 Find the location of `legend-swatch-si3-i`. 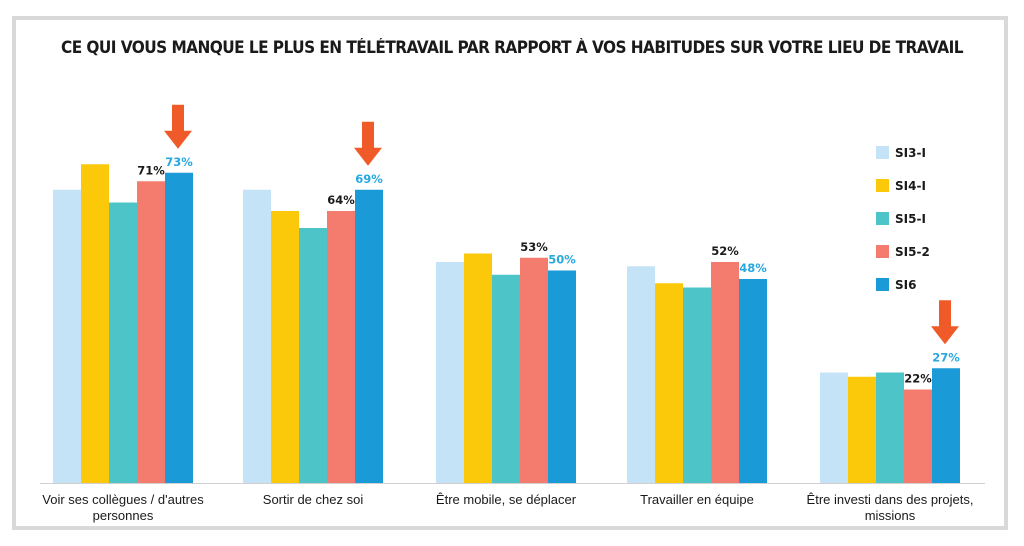

legend-swatch-si3-i is located at coordinates (882, 152).